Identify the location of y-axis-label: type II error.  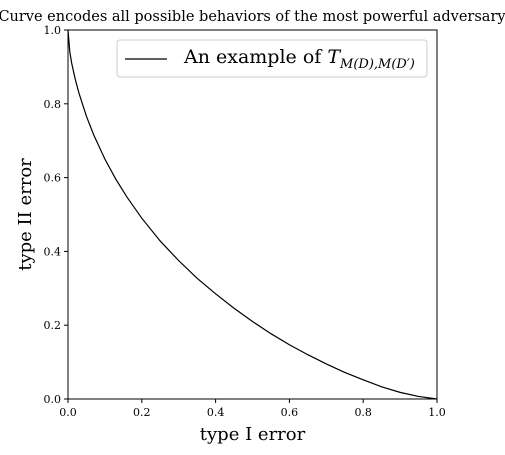
(25, 214).